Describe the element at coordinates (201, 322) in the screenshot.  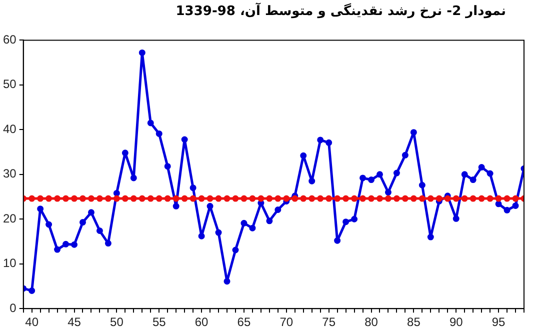
I see `x-tick-label: 60` at that location.